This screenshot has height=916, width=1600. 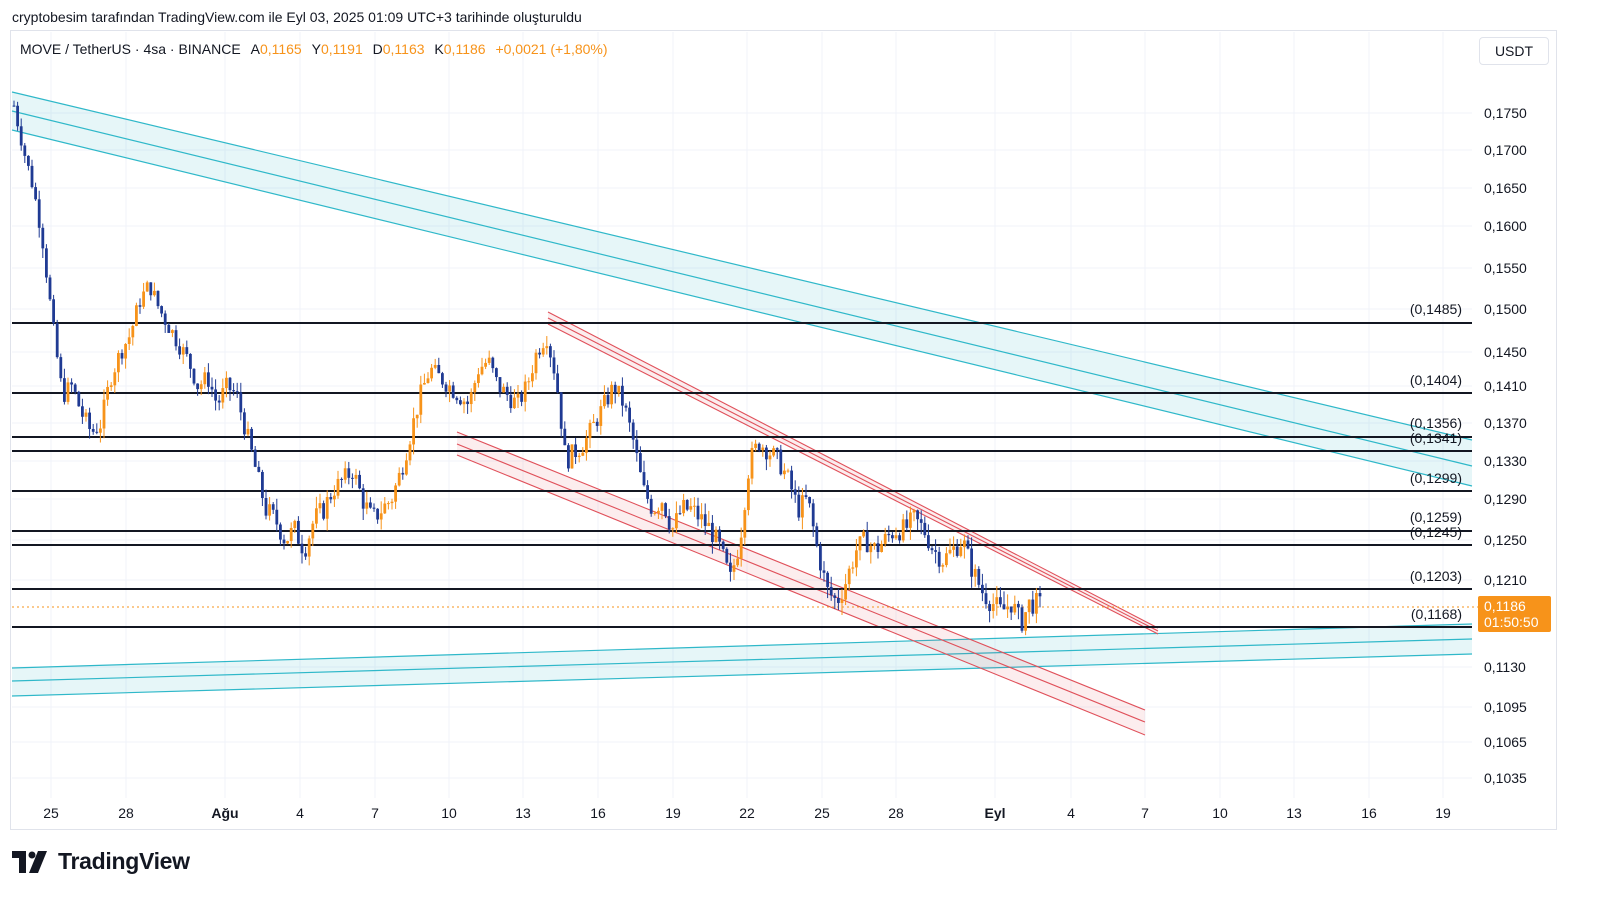 I want to click on cyan-ascending-mid-line, so click(x=742, y=660).